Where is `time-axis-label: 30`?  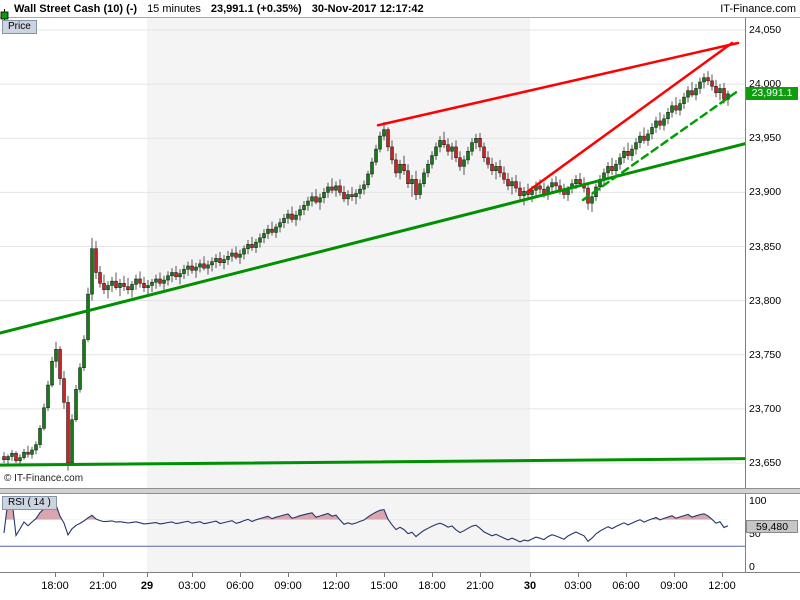 time-axis-label: 30 is located at coordinates (530, 586).